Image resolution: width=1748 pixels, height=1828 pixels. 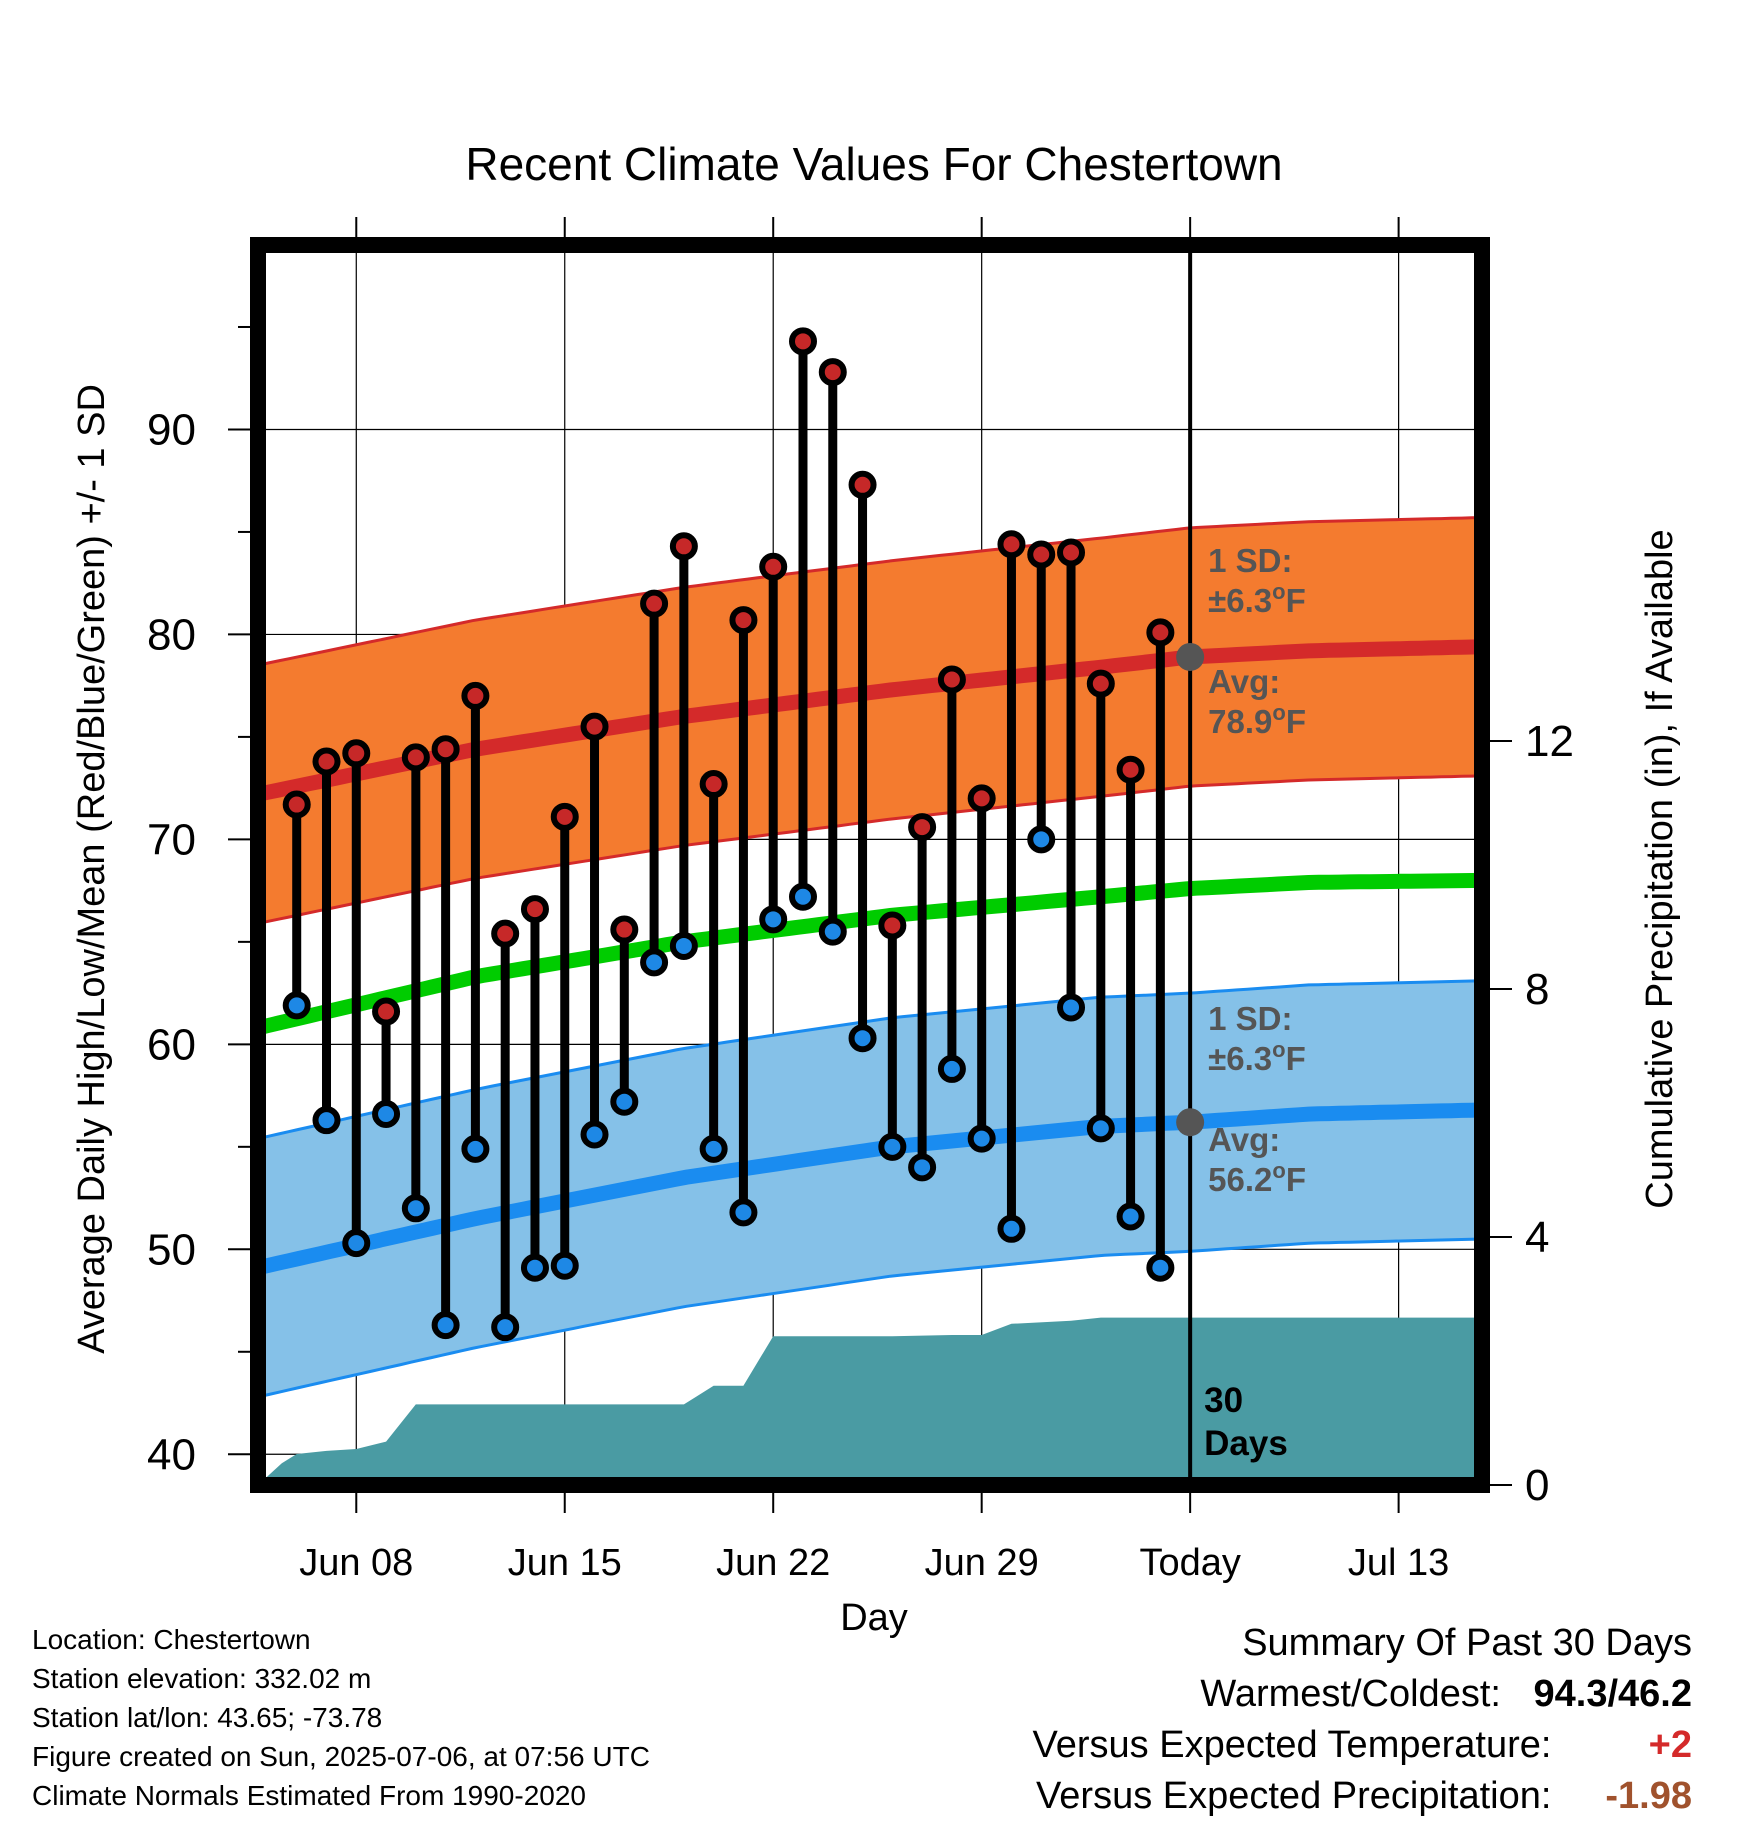 What do you see at coordinates (1537, 1237) in the screenshot?
I see `y2-tick-label: 4` at bounding box center [1537, 1237].